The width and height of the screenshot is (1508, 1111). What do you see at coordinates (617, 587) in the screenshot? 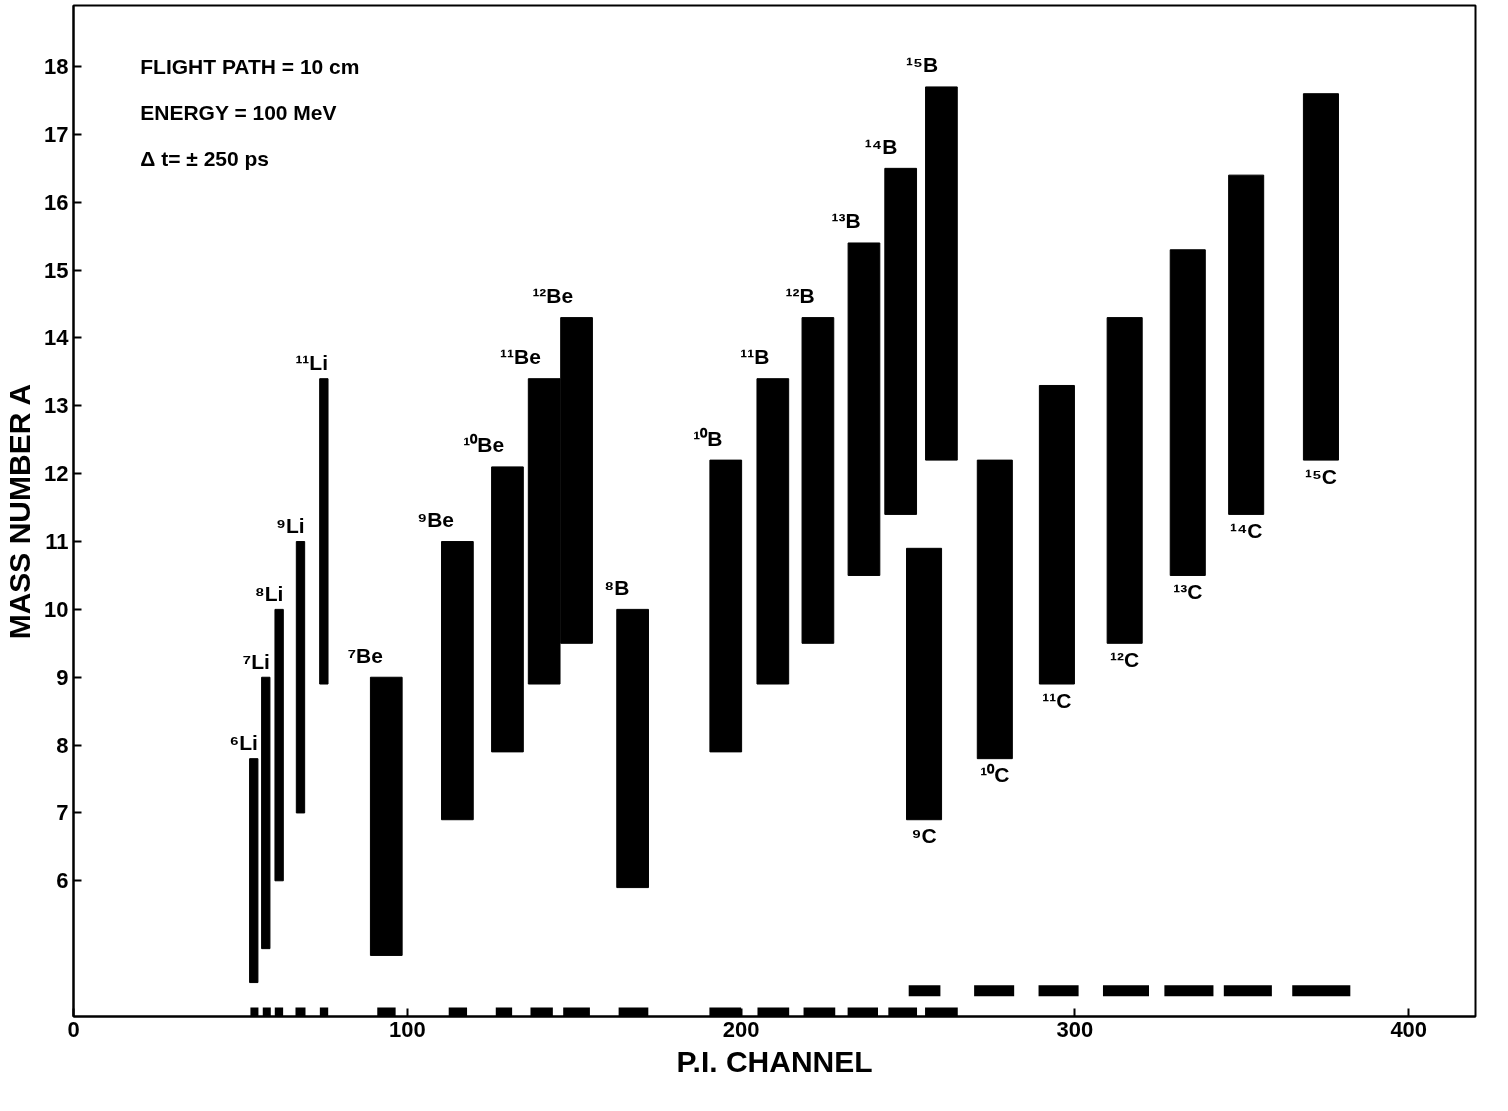
I see `data-label: ⁸B` at bounding box center [617, 587].